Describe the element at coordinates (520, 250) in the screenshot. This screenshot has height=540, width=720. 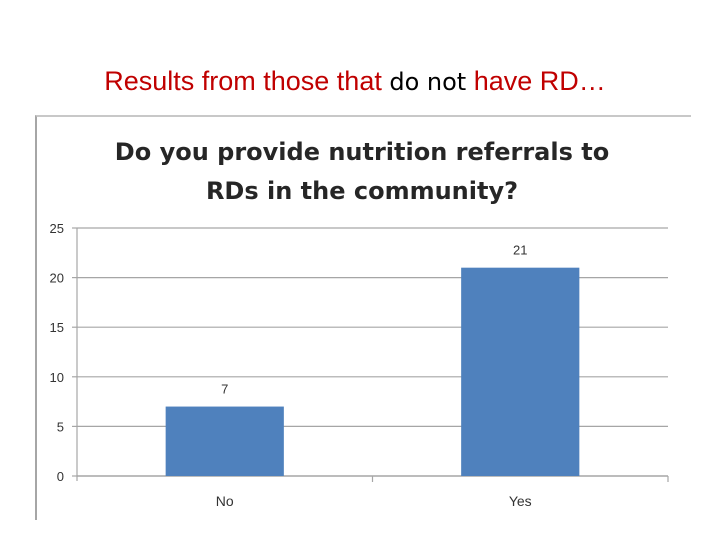
I see `data-label-yes: 21` at that location.